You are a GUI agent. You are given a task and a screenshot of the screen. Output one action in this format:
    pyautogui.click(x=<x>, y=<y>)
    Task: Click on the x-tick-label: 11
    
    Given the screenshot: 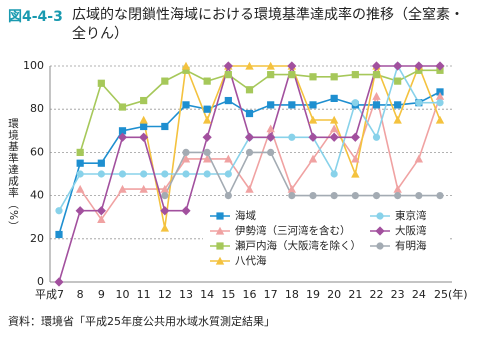 What is the action you would take?
    pyautogui.click(x=144, y=294)
    